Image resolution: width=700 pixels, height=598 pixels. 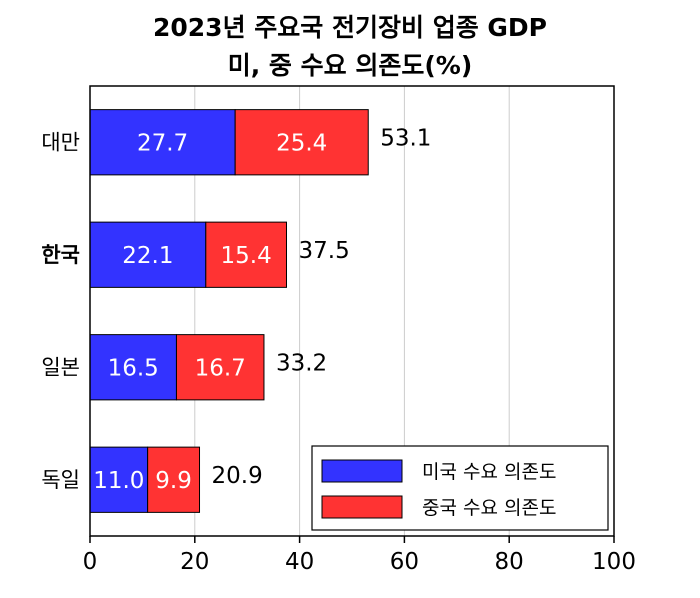 What do you see at coordinates (489, 508) in the screenshot?
I see `legend-label-1: 중국 수요 의존도` at bounding box center [489, 508].